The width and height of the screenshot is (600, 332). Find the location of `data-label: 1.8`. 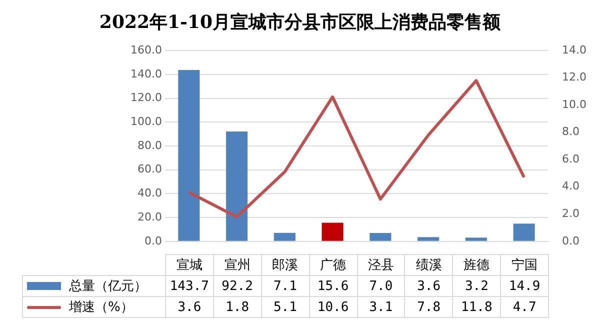

data-label: 1.8 is located at coordinates (237, 307).